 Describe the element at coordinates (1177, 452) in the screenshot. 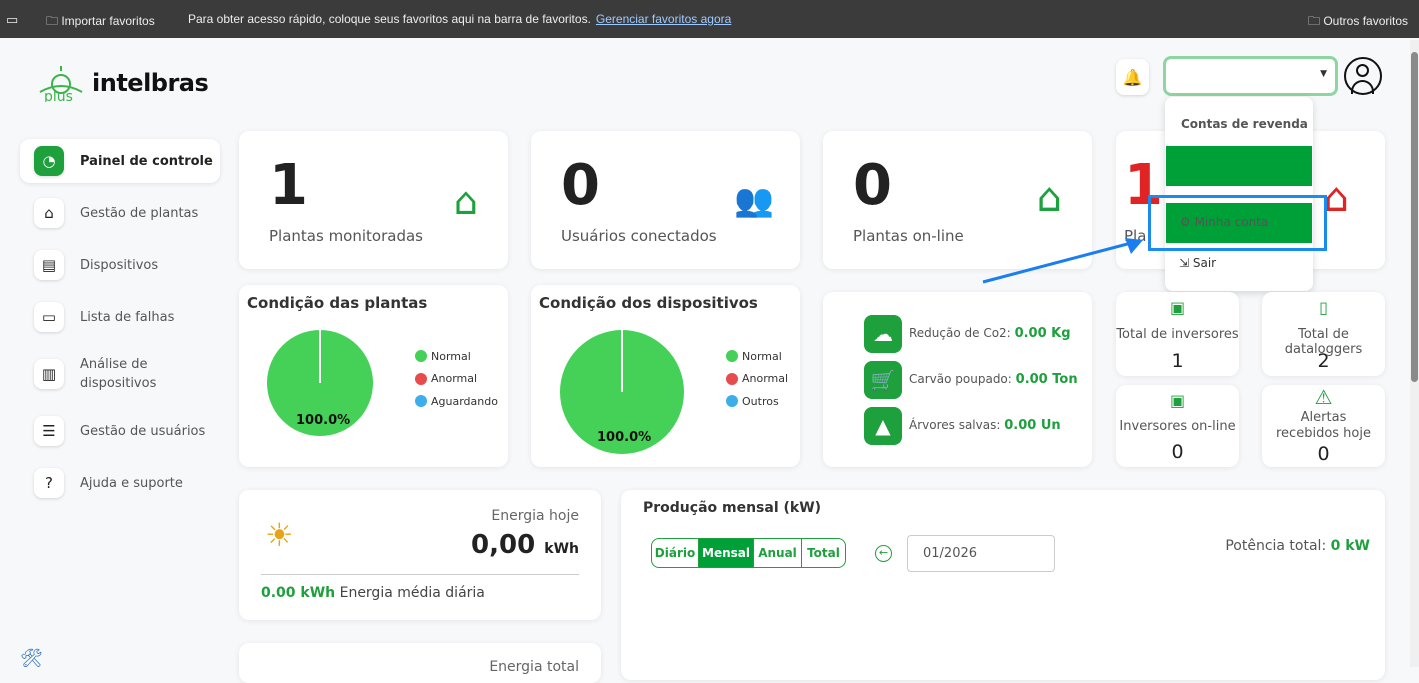

I see `card-value: 0` at that location.